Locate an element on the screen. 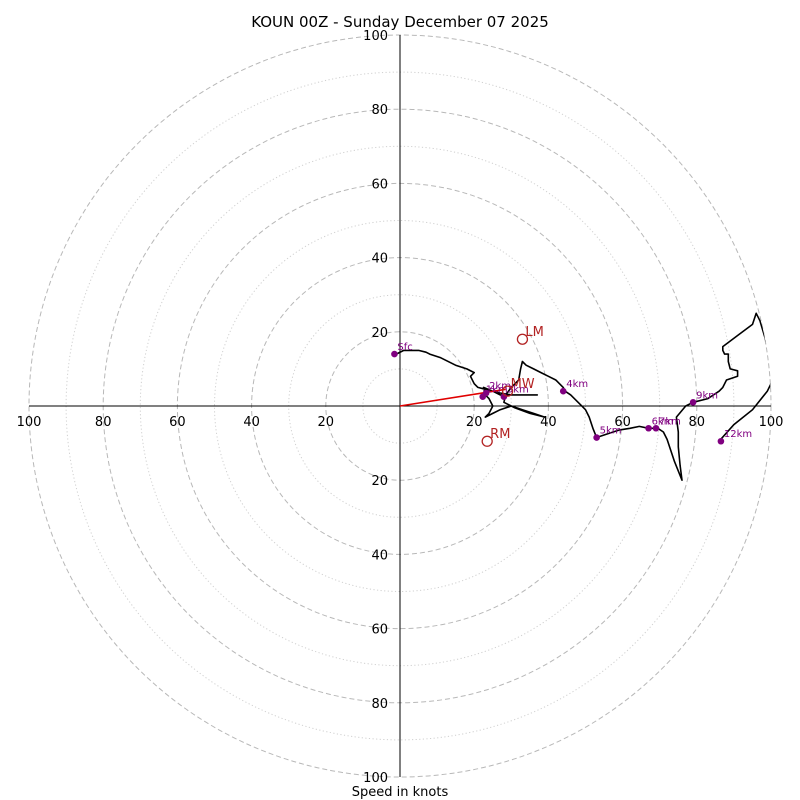 This screenshot has width=800, height=800. storm-motion-label: MW is located at coordinates (523, 384).